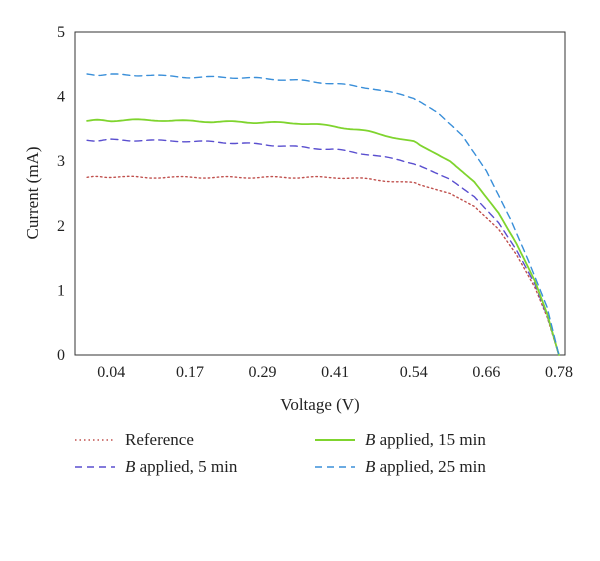 The height and width of the screenshot is (561, 600). Describe the element at coordinates (319, 404) in the screenshot. I see `x-axis-title: Voltage (V)` at that location.